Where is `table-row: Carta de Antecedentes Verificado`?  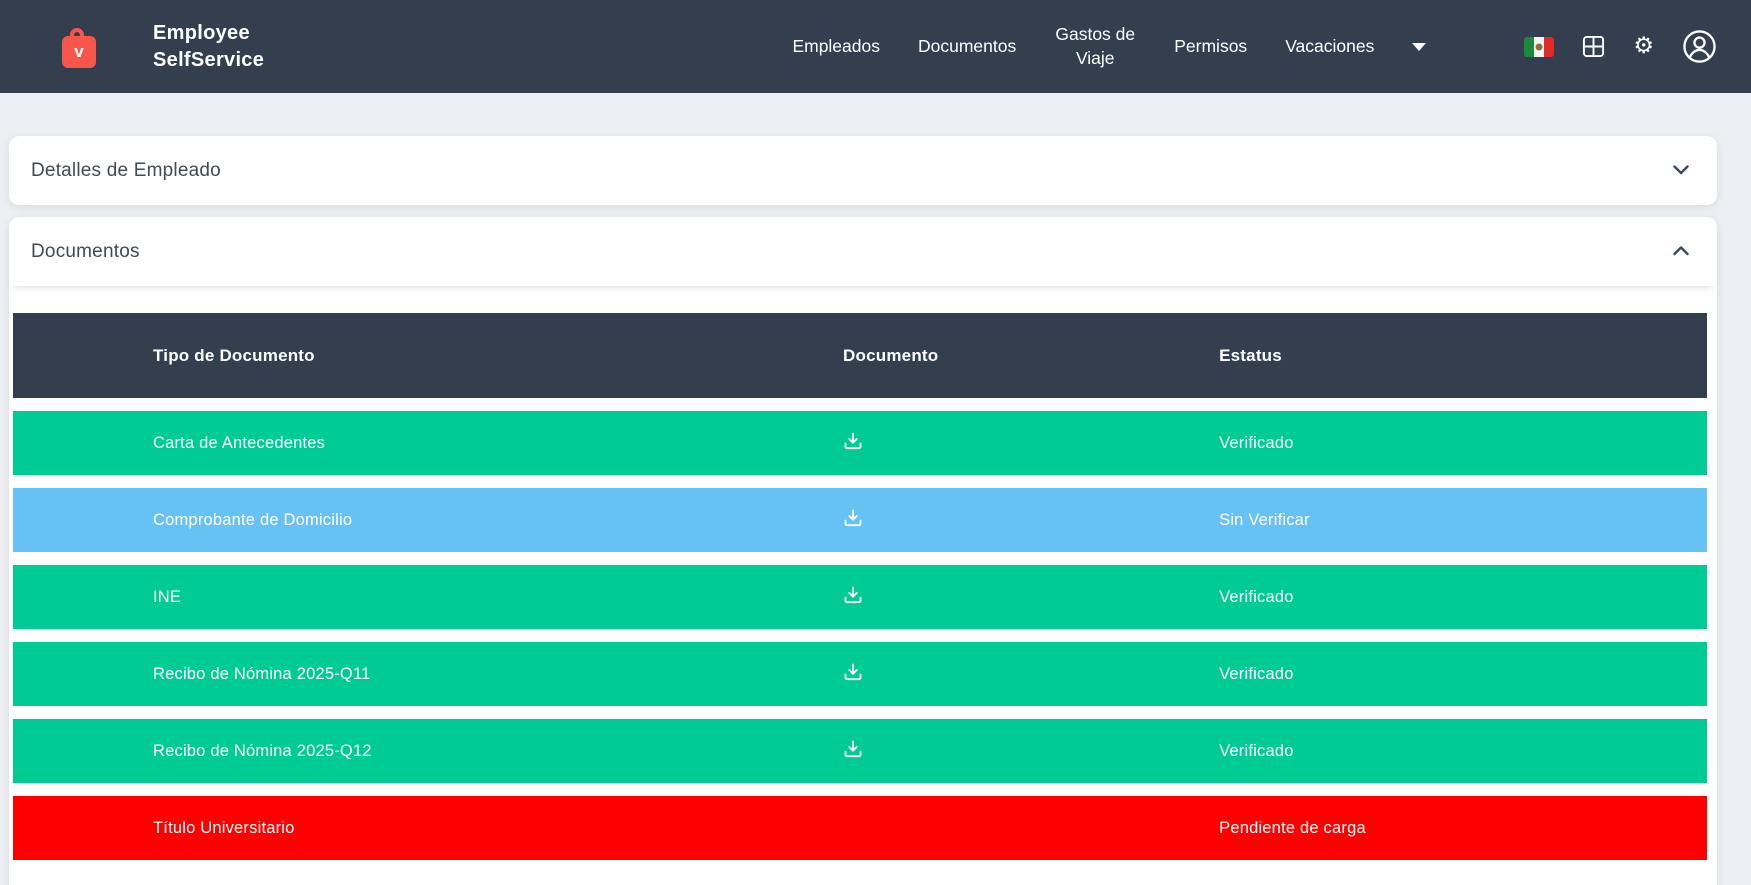 table-row: Carta de Antecedentes Verificado is located at coordinates (860, 443).